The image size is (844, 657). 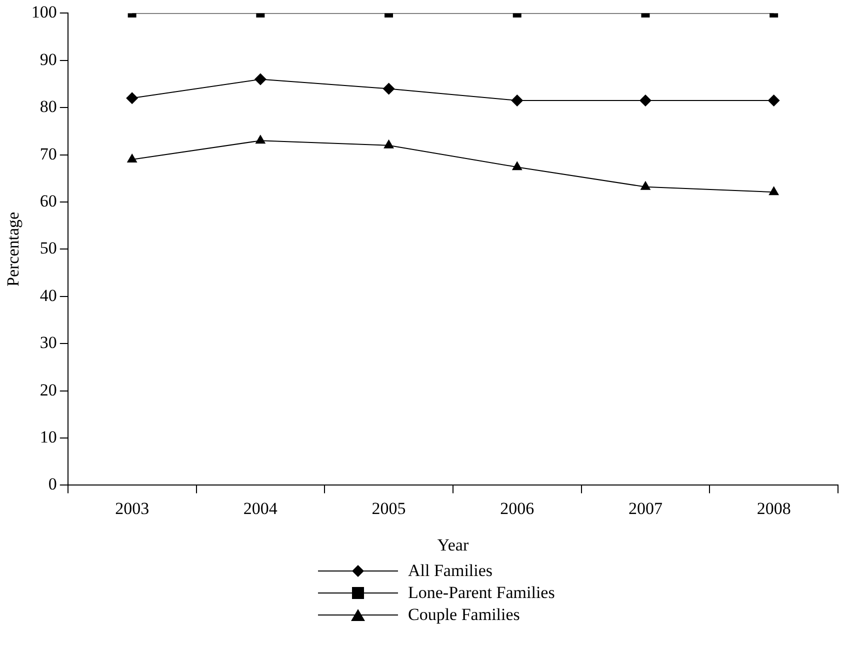 What do you see at coordinates (132, 508) in the screenshot?
I see `x-tick-label: 2003` at bounding box center [132, 508].